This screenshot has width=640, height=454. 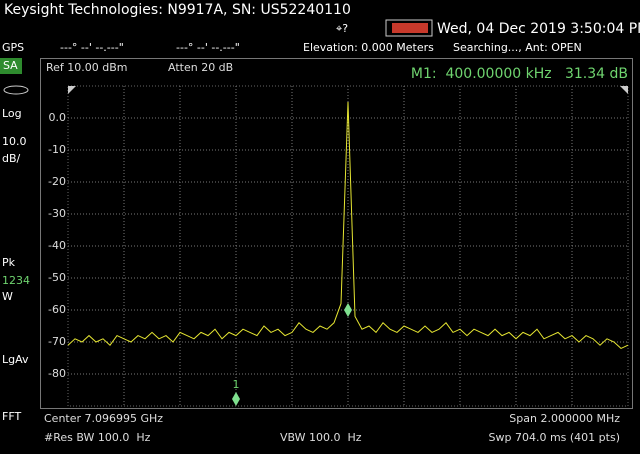 What do you see at coordinates (7, 296) in the screenshot?
I see `trace-mode: W` at bounding box center [7, 296].